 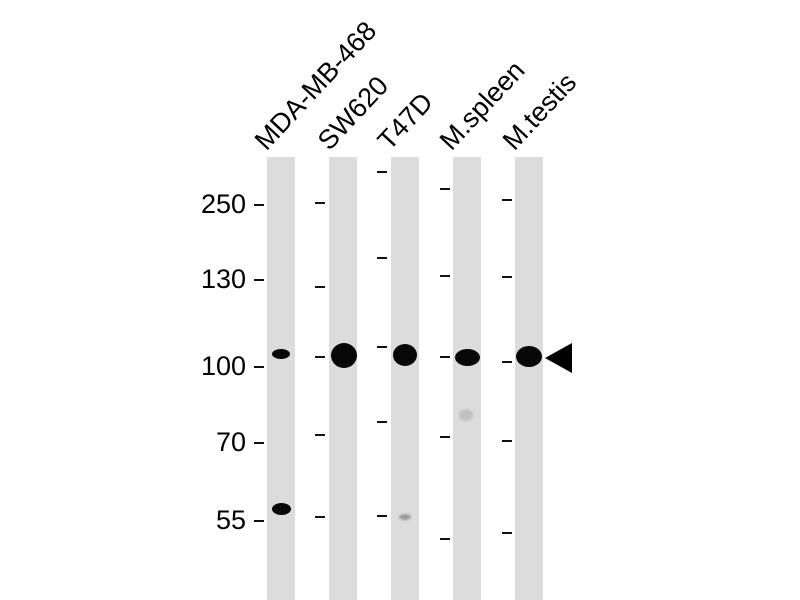 I want to click on mw-label-130: 130, so click(x=223, y=279).